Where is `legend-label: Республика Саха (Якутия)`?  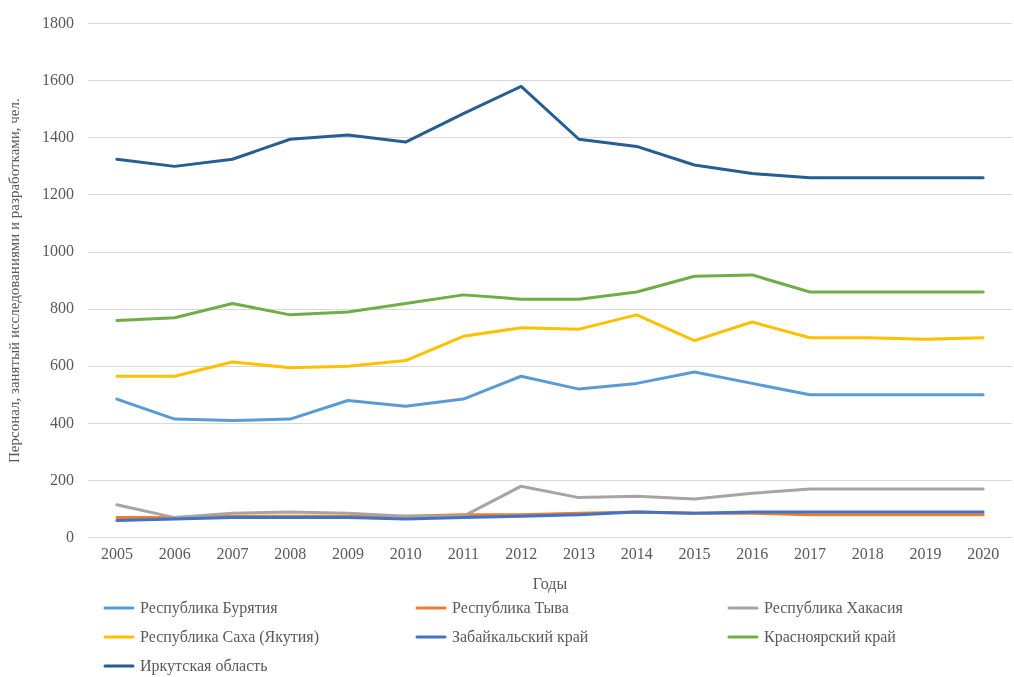 legend-label: Республика Саха (Якутия) is located at coordinates (230, 637).